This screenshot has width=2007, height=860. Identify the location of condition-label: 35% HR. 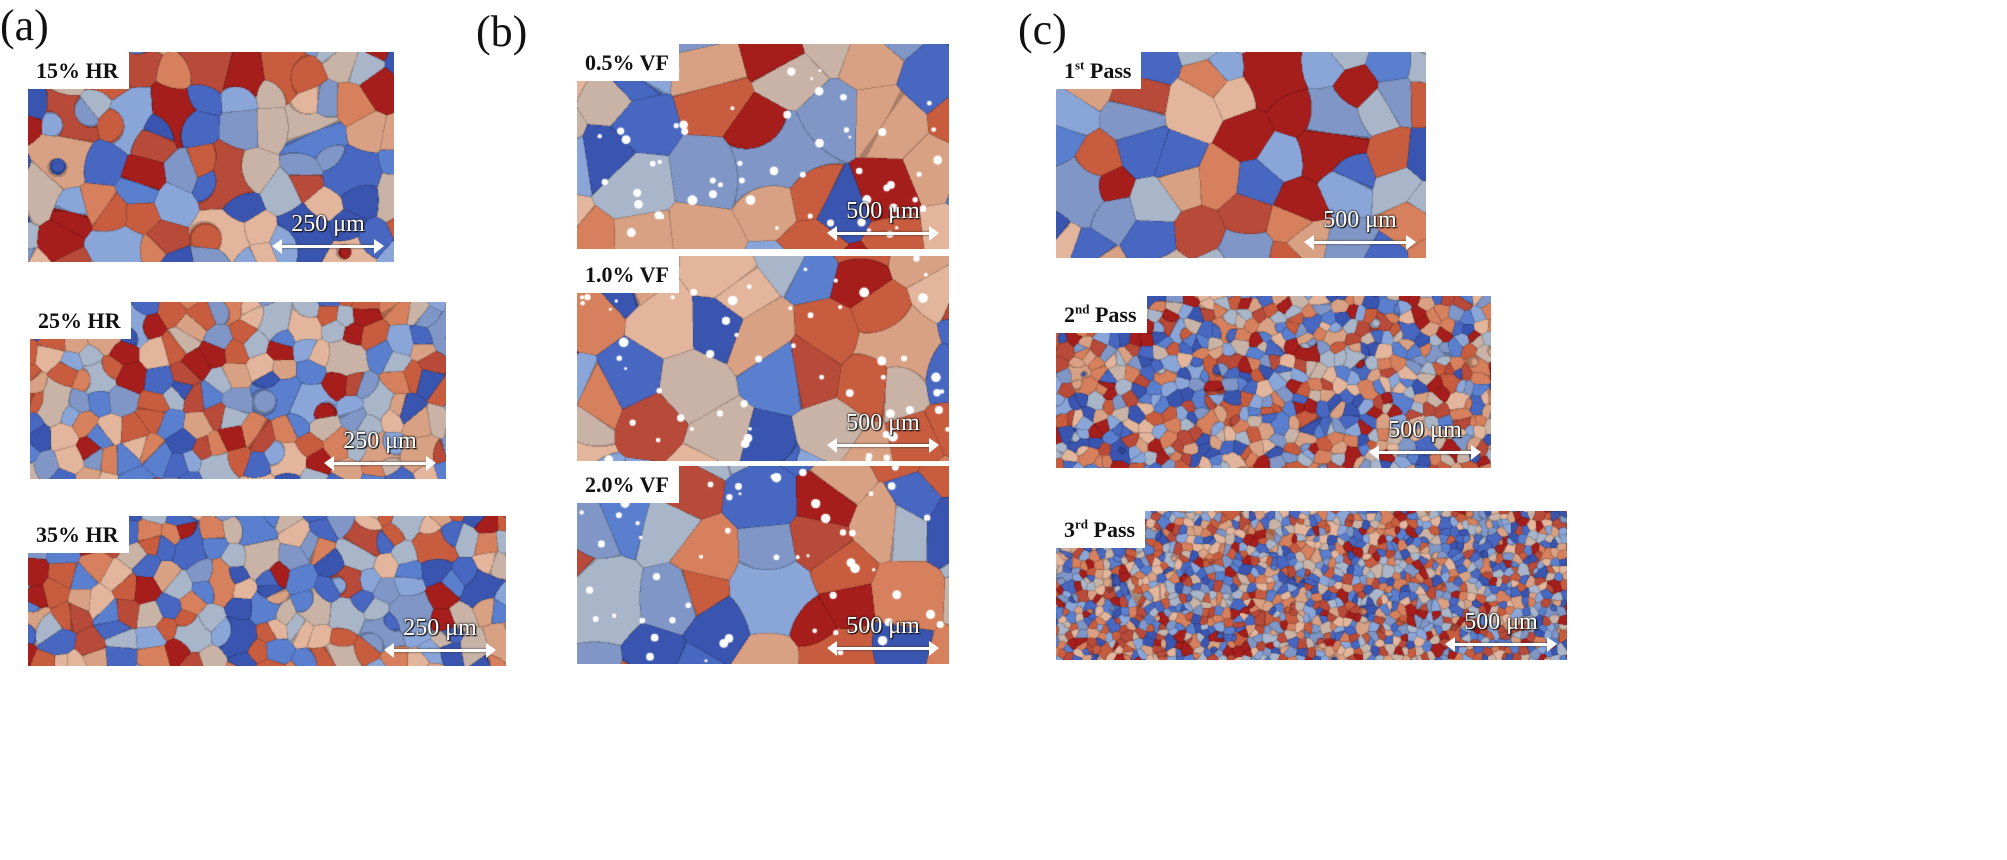
(78, 534).